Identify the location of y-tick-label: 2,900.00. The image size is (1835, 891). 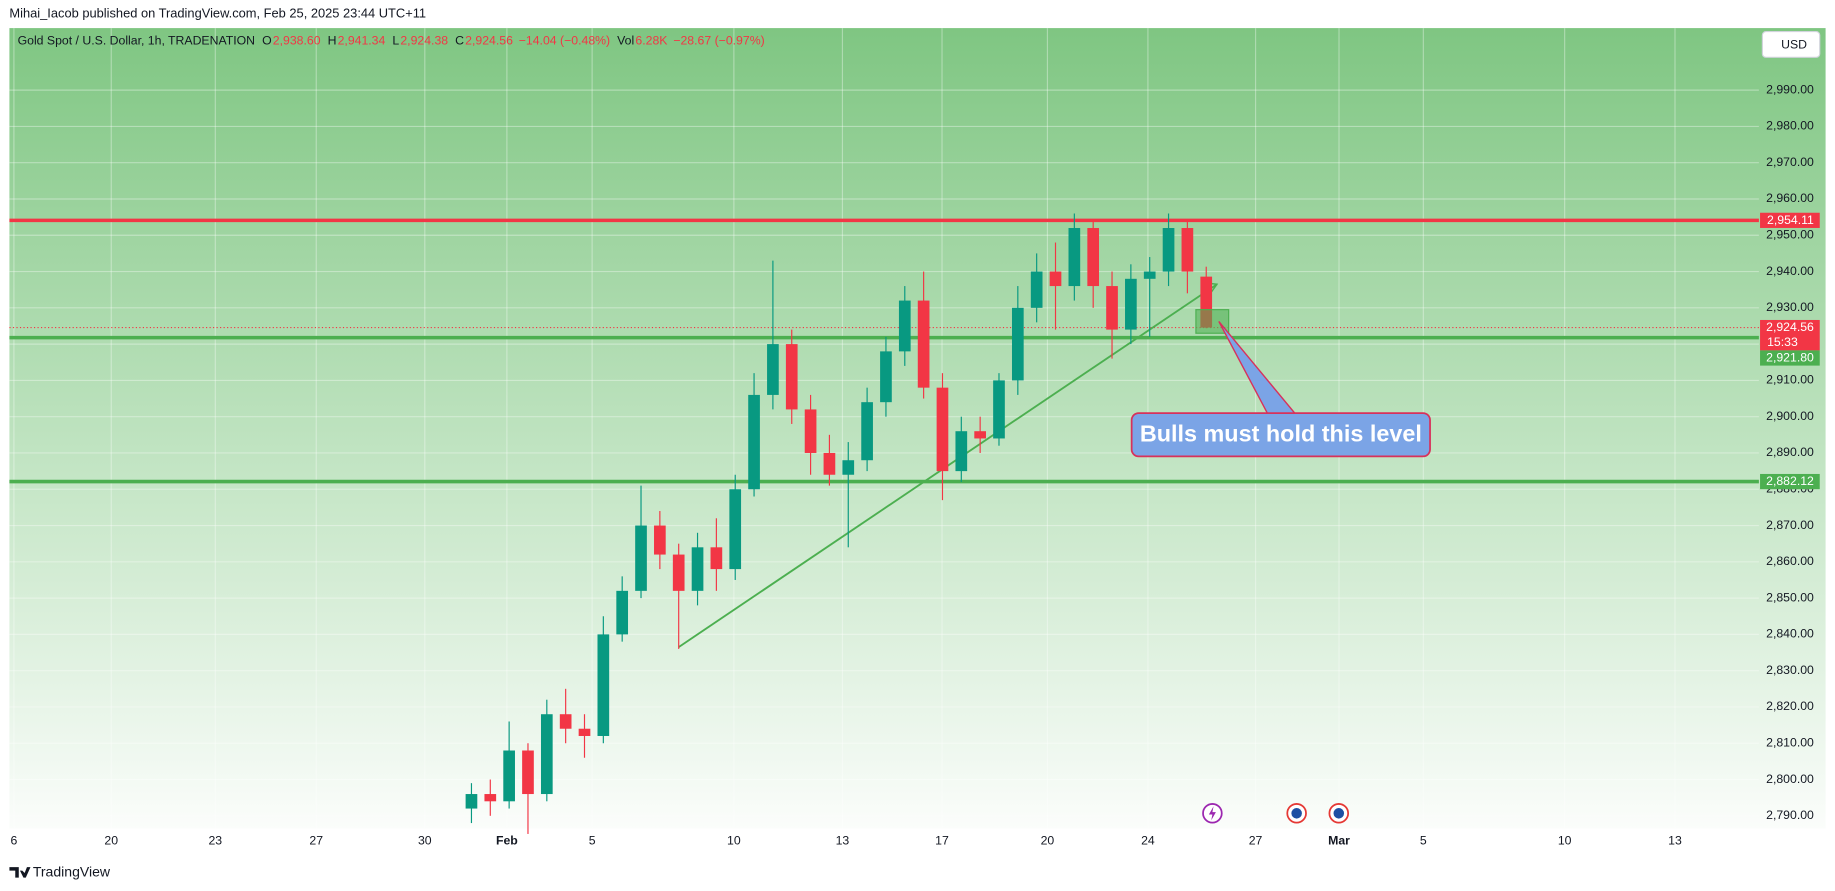
(1790, 416).